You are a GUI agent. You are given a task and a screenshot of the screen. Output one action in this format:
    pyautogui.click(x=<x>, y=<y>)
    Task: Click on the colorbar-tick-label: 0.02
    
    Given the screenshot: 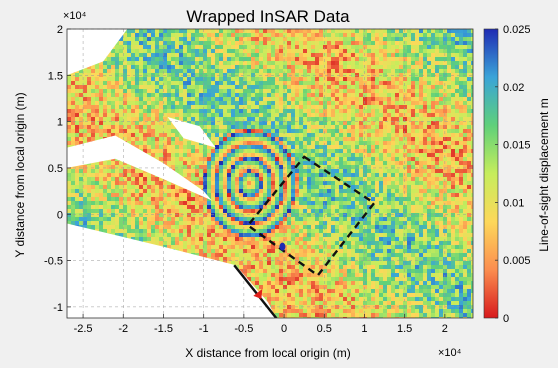 What is the action you would take?
    pyautogui.click(x=513, y=88)
    